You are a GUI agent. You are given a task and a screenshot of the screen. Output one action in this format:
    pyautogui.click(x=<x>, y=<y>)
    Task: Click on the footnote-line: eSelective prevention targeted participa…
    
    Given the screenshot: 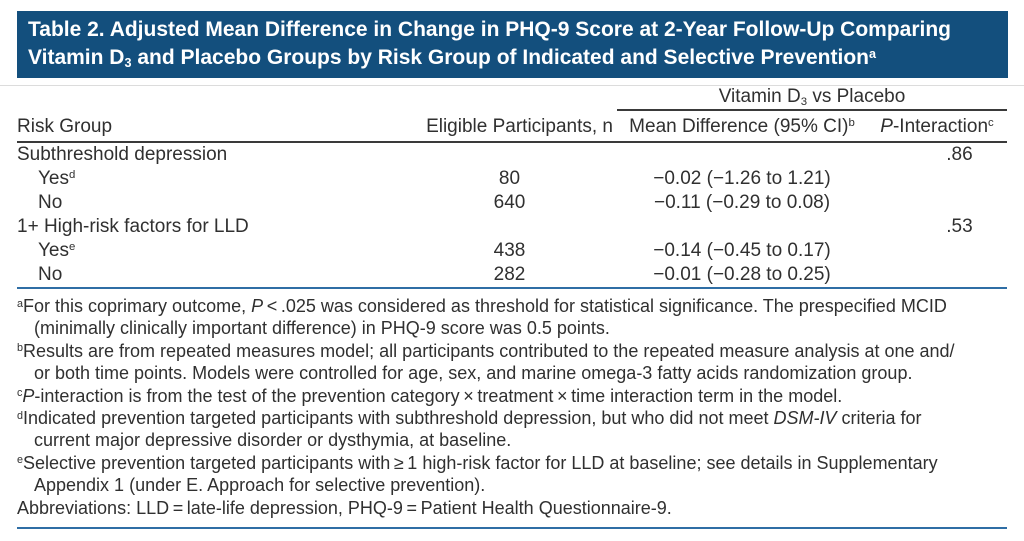 What is the action you would take?
    pyautogui.click(x=477, y=462)
    